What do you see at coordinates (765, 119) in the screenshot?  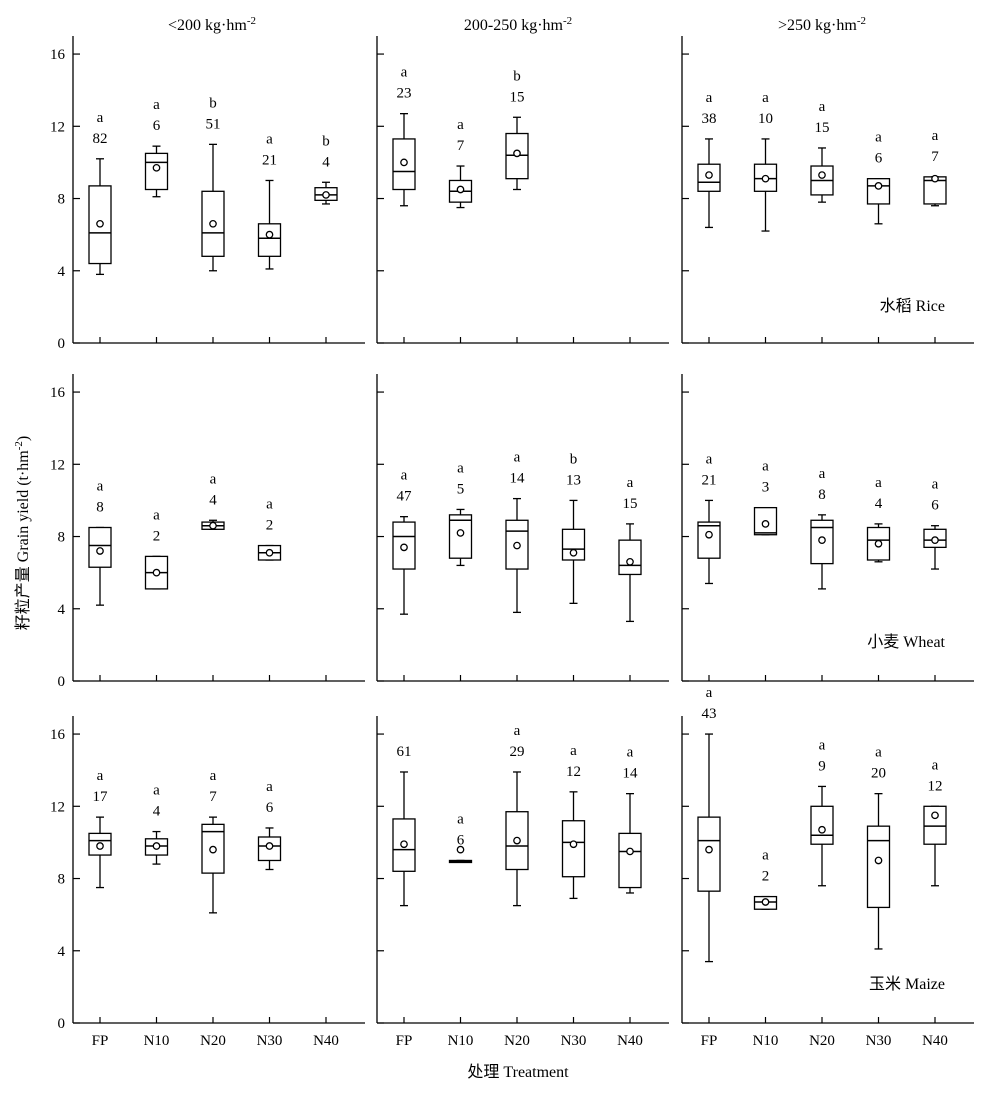 I see `sample-size-label: 10` at bounding box center [765, 119].